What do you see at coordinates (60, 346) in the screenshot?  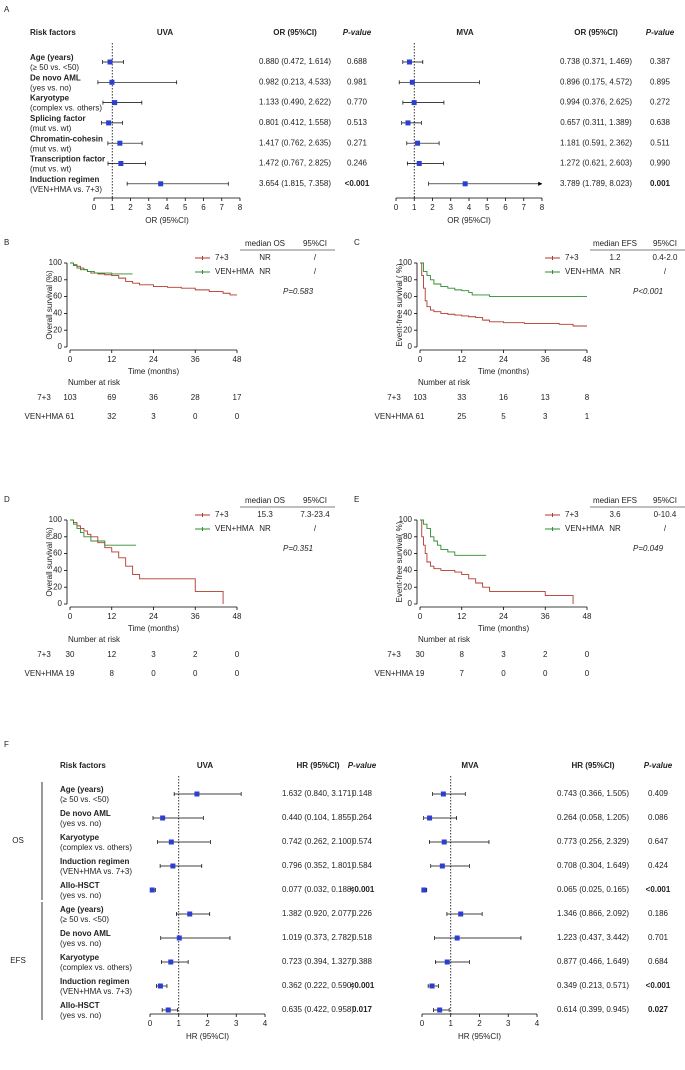 I see `y-tick-label: 0` at bounding box center [60, 346].